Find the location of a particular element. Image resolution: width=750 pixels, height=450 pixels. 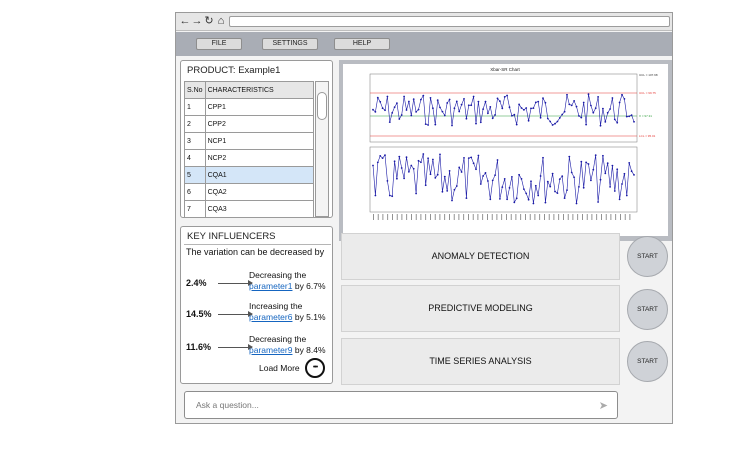

table-row: 6 CQA2 is located at coordinates (249, 192).